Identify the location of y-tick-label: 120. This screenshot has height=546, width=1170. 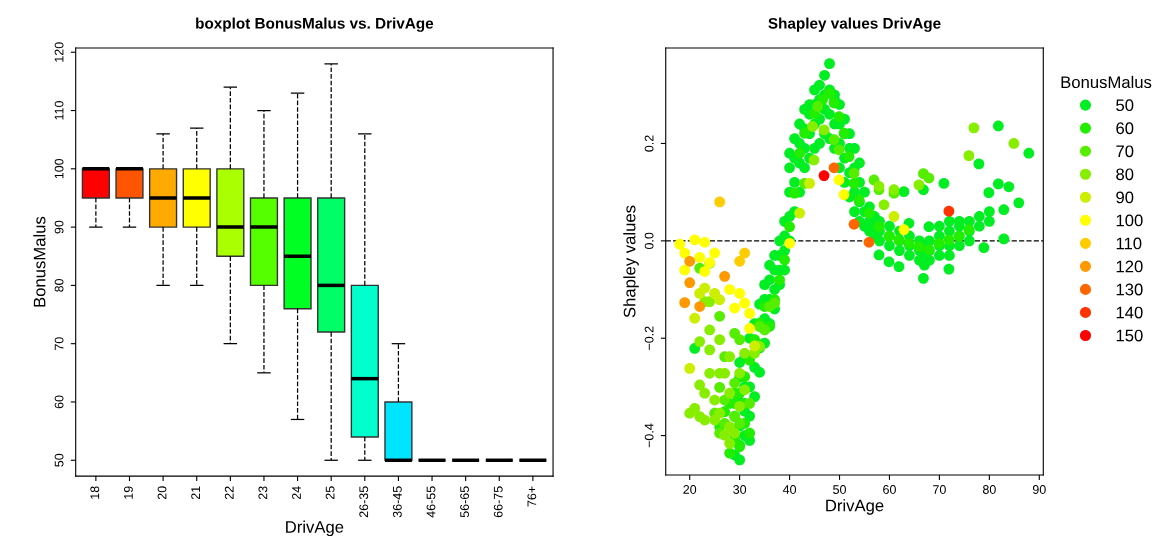
(59, 52).